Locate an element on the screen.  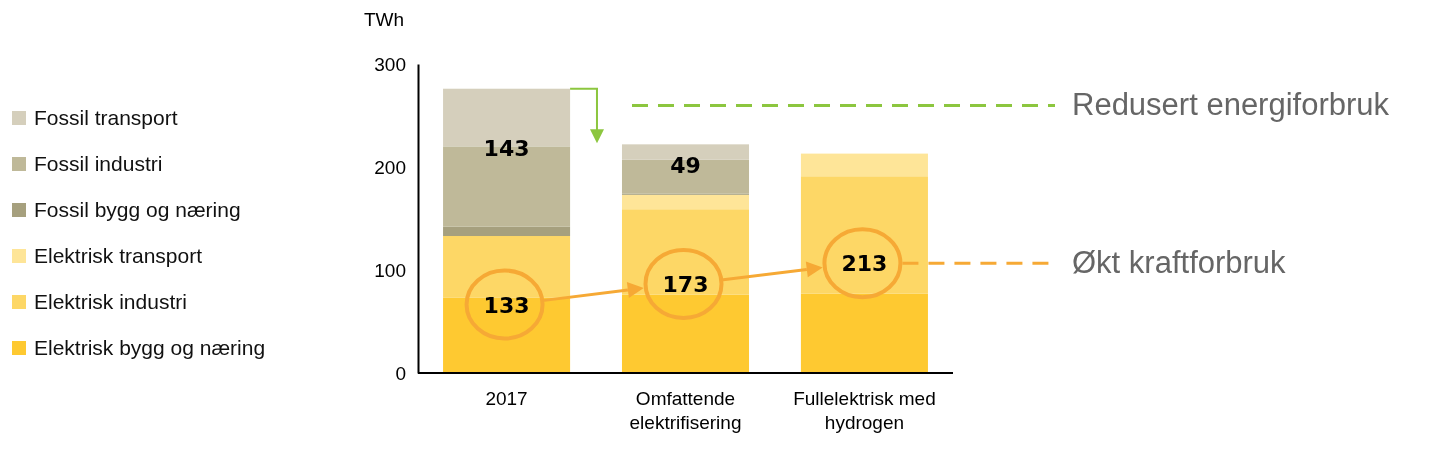
x-tick-label: 2017 is located at coordinates (506, 398).